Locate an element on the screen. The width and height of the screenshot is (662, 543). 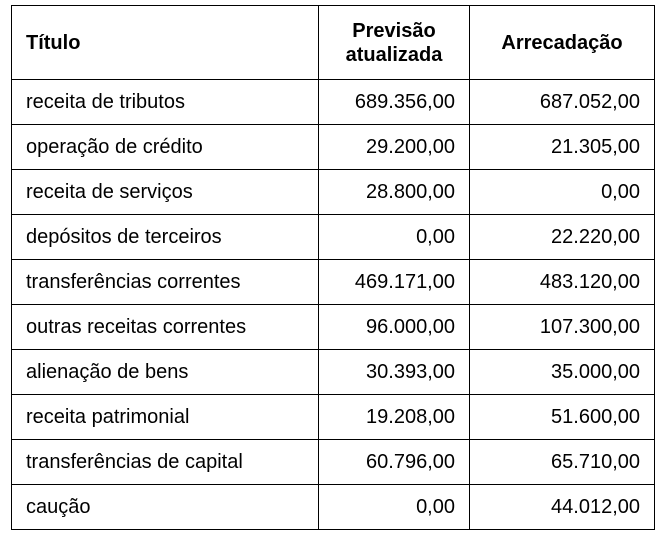
header-prevision: Previsão atualizada is located at coordinates (394, 42).